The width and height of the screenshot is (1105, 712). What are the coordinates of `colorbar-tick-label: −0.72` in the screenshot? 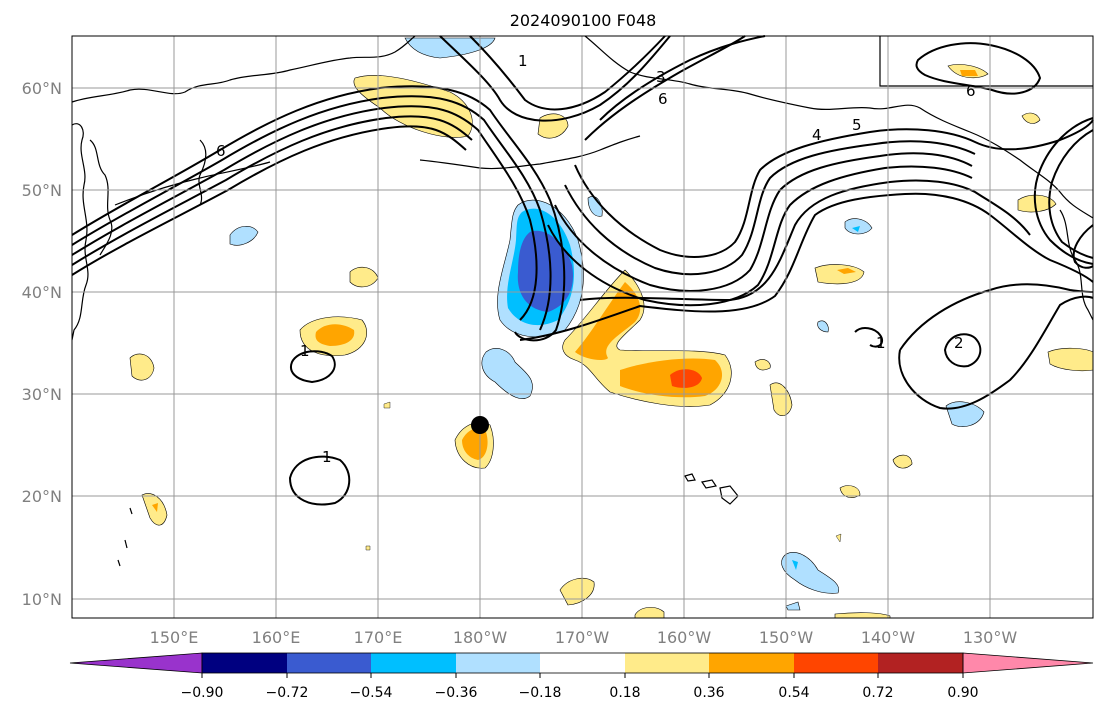 It's located at (287, 693).